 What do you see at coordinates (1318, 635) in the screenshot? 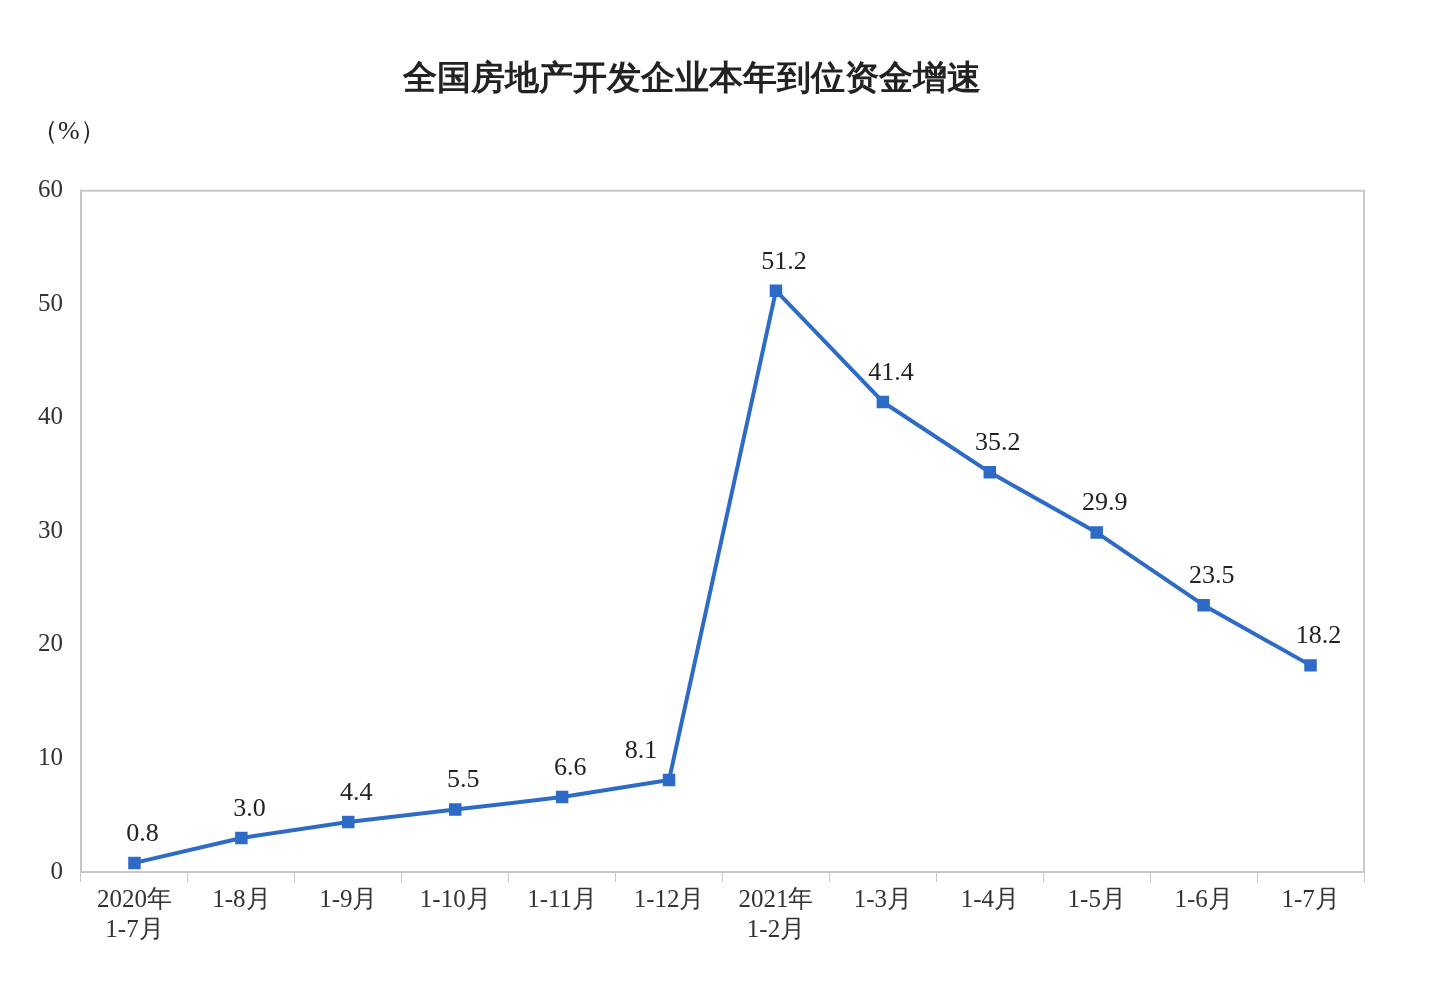
I see `data-label: 18.2` at bounding box center [1318, 635].